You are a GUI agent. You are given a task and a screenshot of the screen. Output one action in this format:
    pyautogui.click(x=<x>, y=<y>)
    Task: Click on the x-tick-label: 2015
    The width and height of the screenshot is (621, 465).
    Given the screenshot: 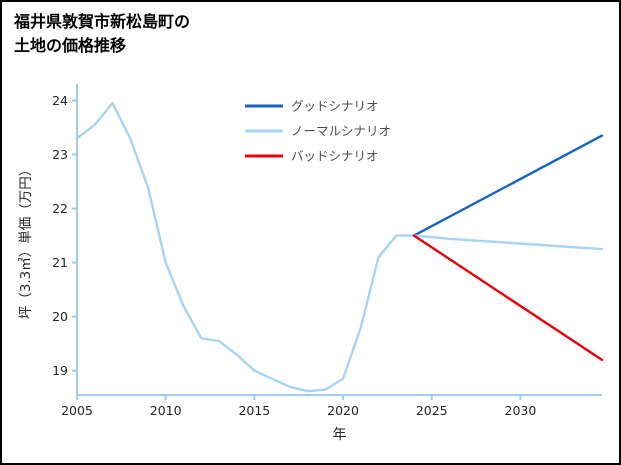 What is the action you would take?
    pyautogui.click(x=254, y=410)
    